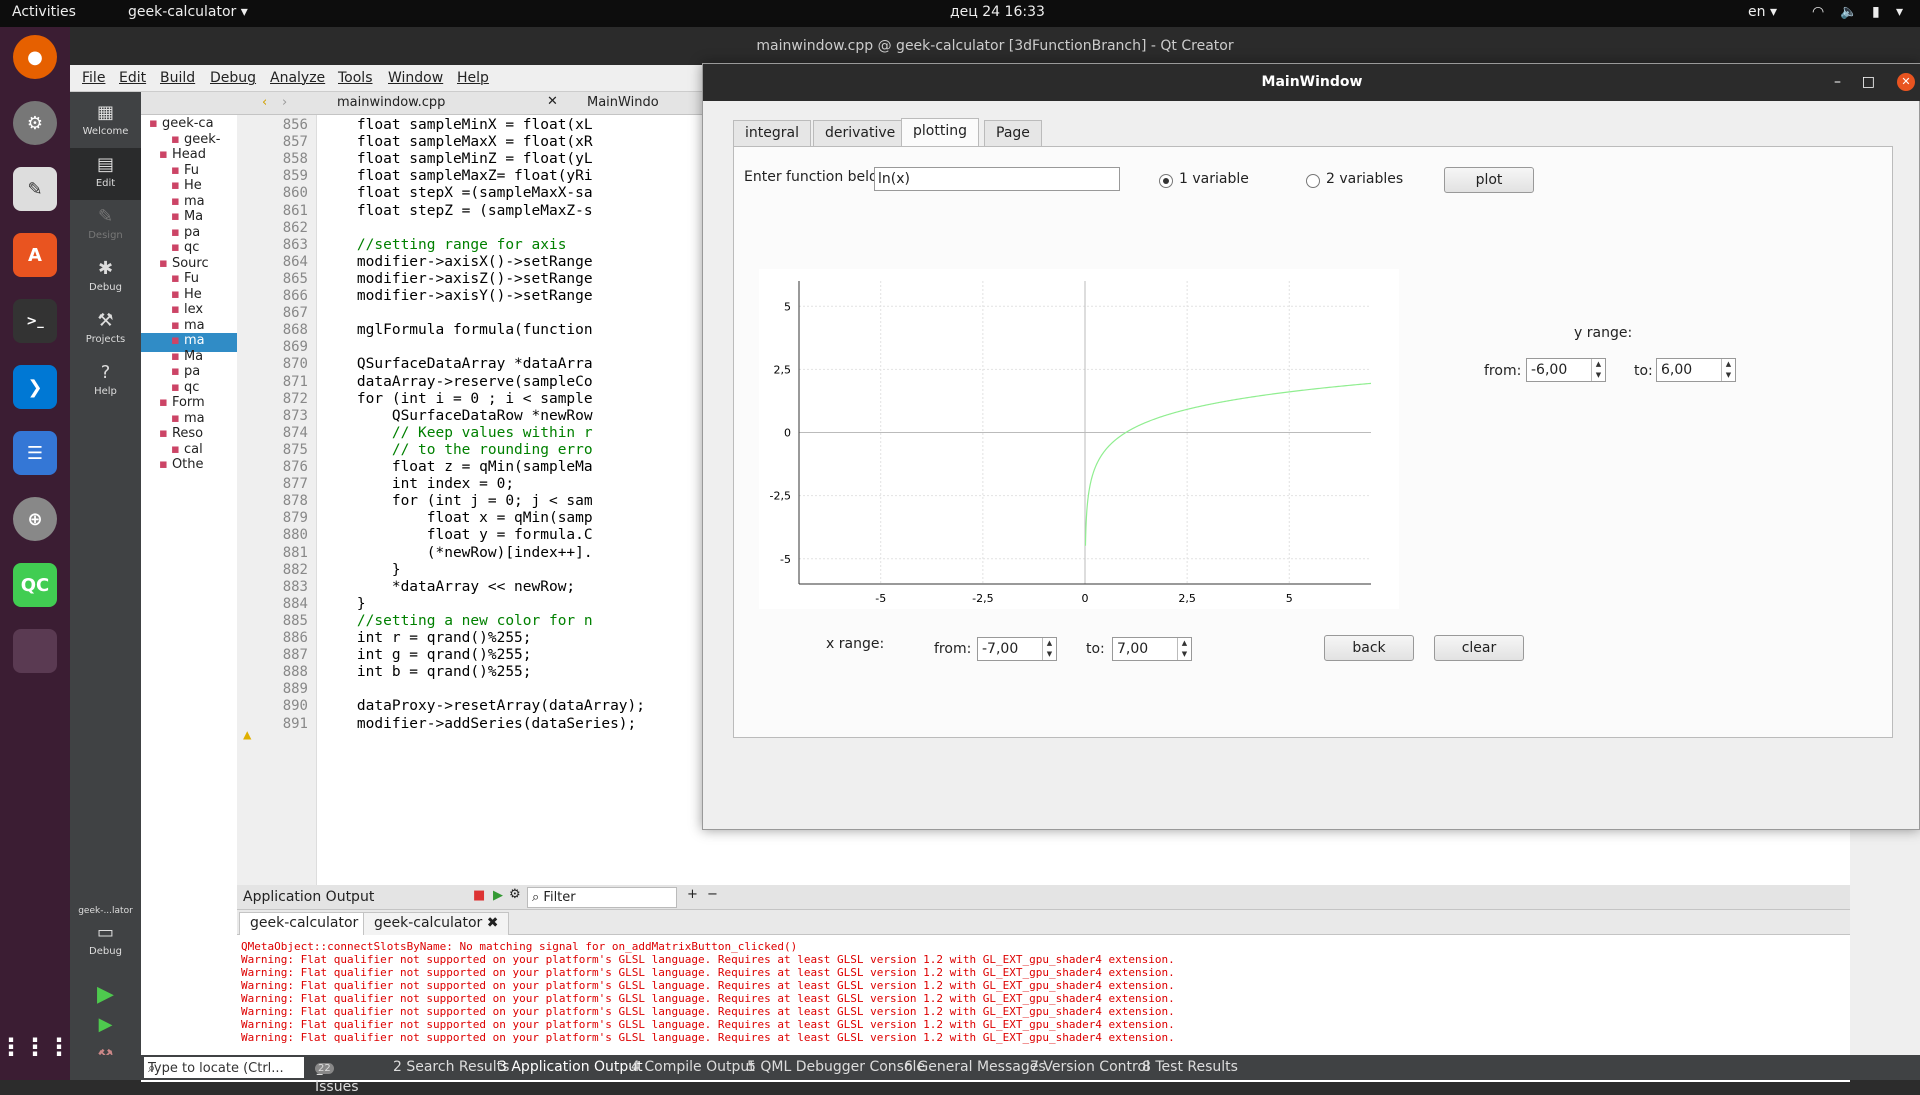  Describe the element at coordinates (35, 387) in the screenshot. I see `vscode-icon: ❯` at that location.